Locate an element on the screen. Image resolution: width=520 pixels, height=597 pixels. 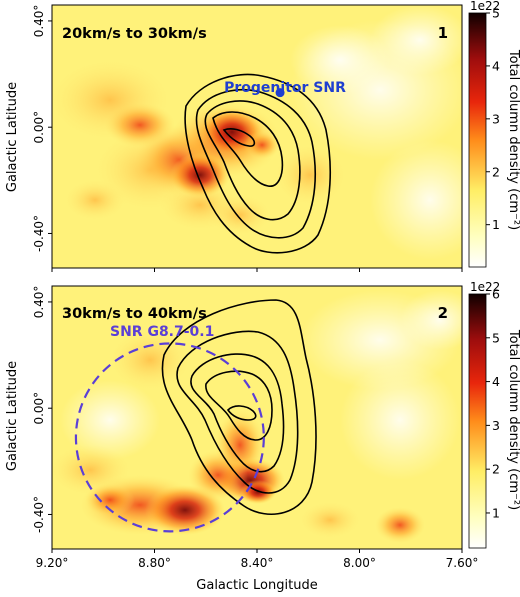
snr-circle is located at coordinates (169, 437).